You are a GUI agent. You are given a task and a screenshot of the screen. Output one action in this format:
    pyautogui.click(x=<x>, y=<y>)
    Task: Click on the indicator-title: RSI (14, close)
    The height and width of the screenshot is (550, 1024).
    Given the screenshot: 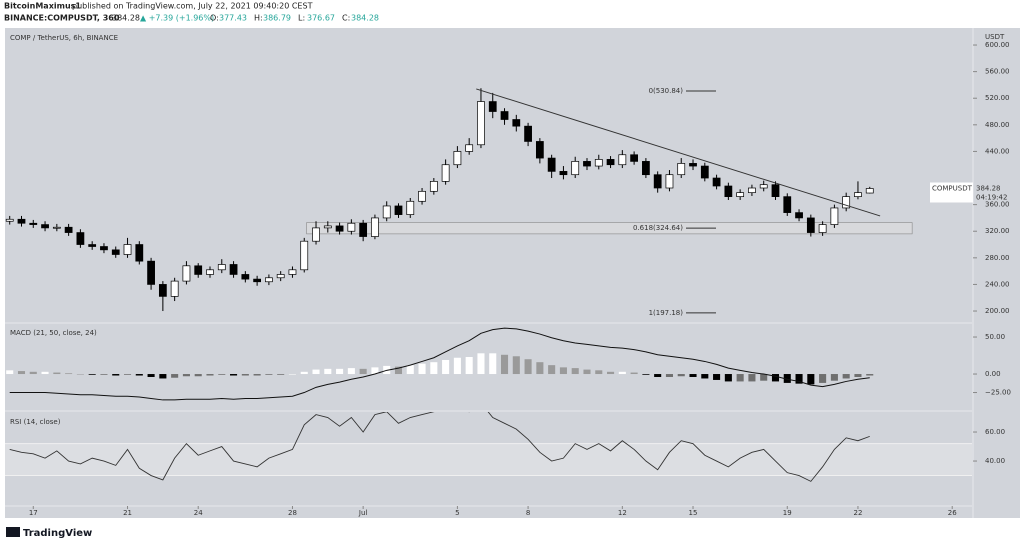 What is the action you would take?
    pyautogui.click(x=35, y=422)
    